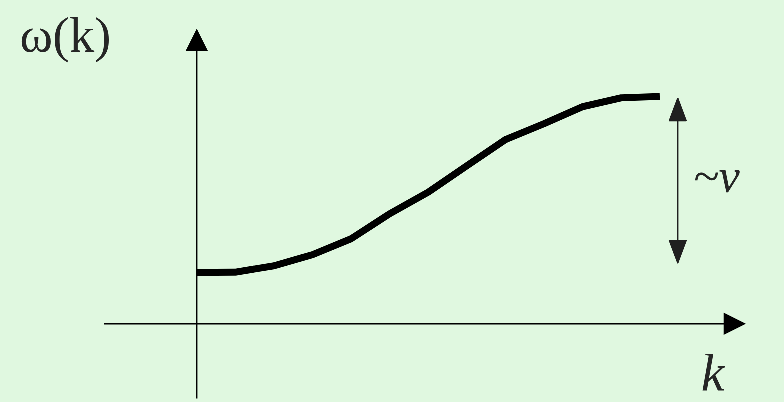 The width and height of the screenshot is (784, 402). What do you see at coordinates (714, 372) in the screenshot?
I see `x-axis-title: k` at bounding box center [714, 372].